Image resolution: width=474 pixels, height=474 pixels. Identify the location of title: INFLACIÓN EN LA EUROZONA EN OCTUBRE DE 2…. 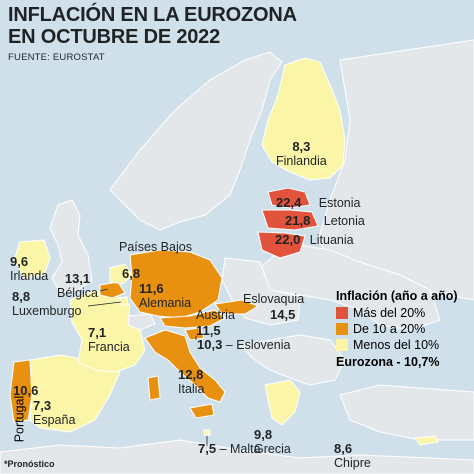
(152, 26).